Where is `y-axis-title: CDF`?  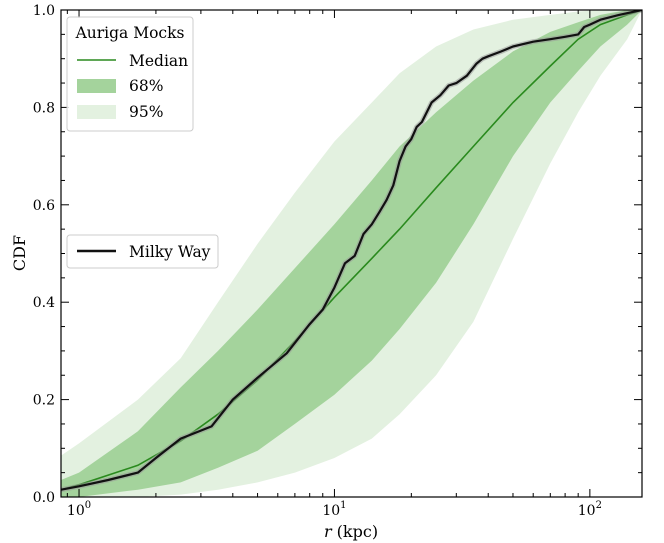 y-axis-title: CDF is located at coordinates (19, 253).